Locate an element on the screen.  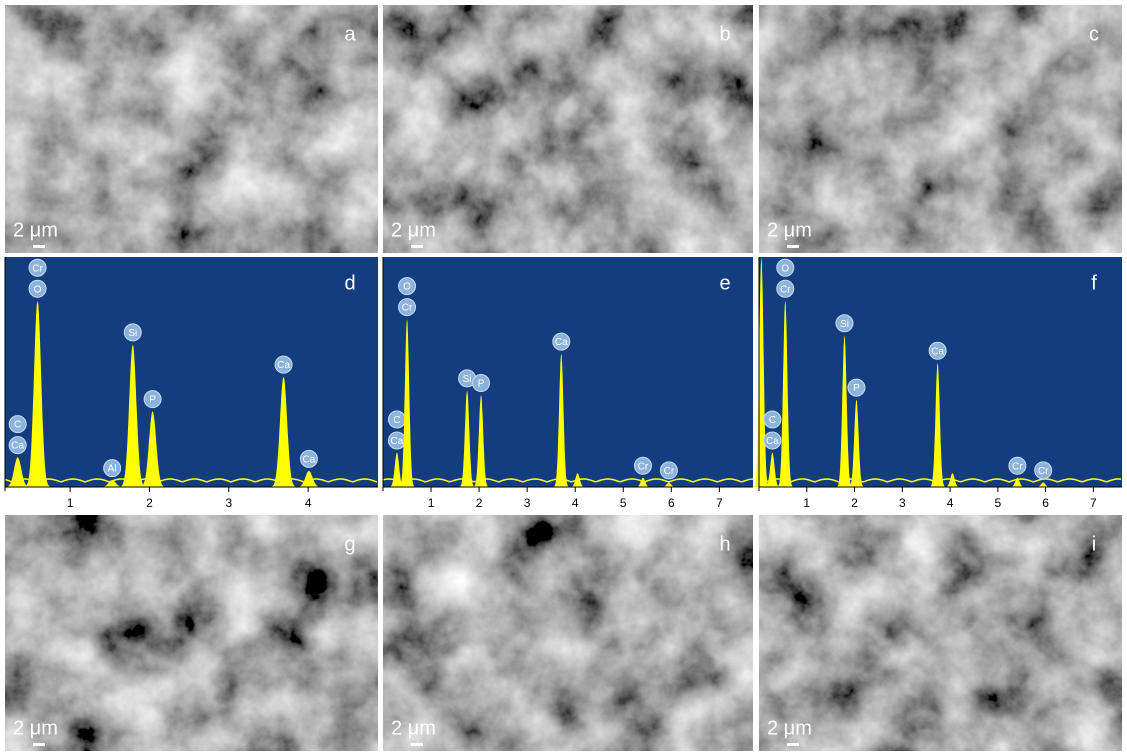
peak-label: Al is located at coordinates (112, 469).